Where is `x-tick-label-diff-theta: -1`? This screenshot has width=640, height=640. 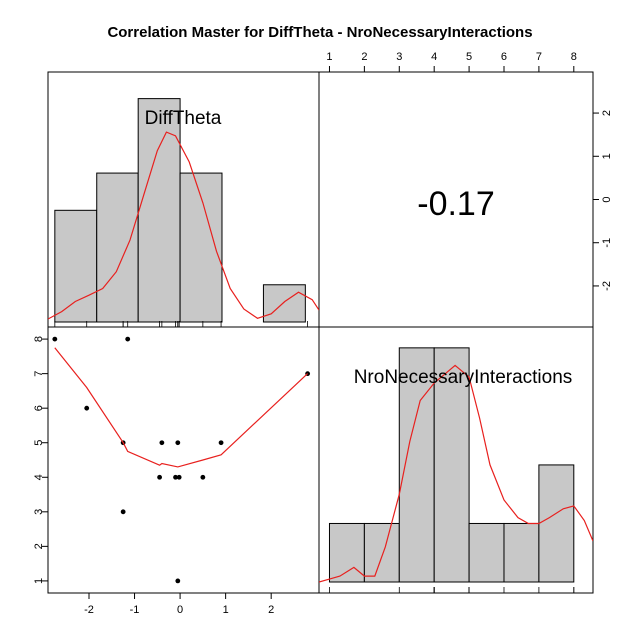
x-tick-label-diff-theta: -1 is located at coordinates (135, 610).